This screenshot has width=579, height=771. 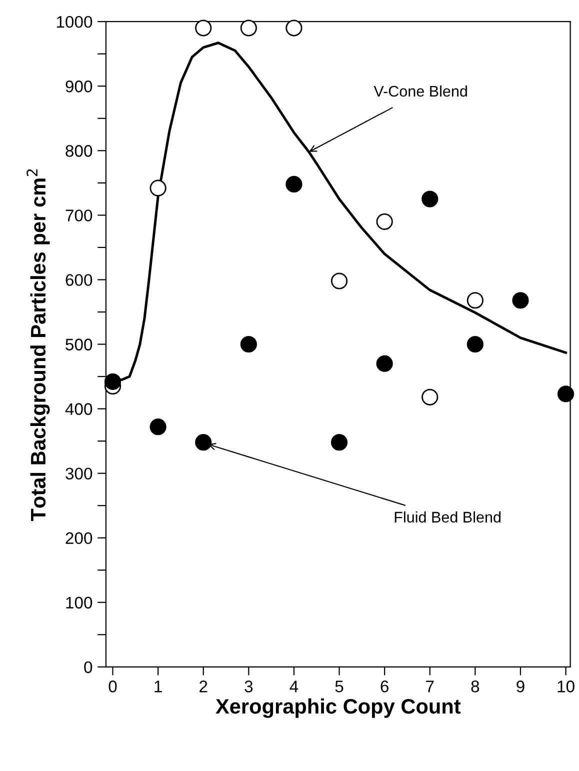 I want to click on annotation: Fluid Bed Blend, so click(x=447, y=517).